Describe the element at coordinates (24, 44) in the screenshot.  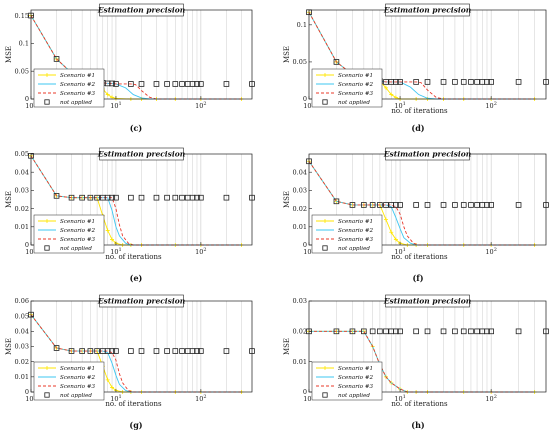
I see `y-tick-label: 0.1` at that location.